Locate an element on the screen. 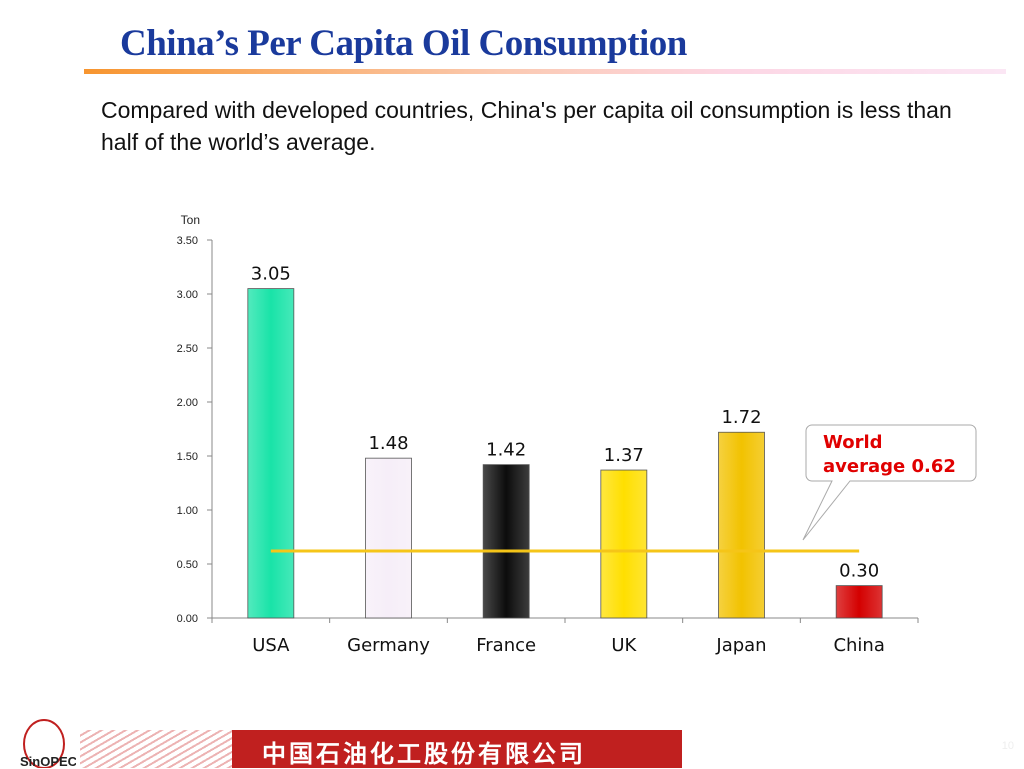 The height and width of the screenshot is (769, 1024). x-tick-label: China is located at coordinates (858, 645).